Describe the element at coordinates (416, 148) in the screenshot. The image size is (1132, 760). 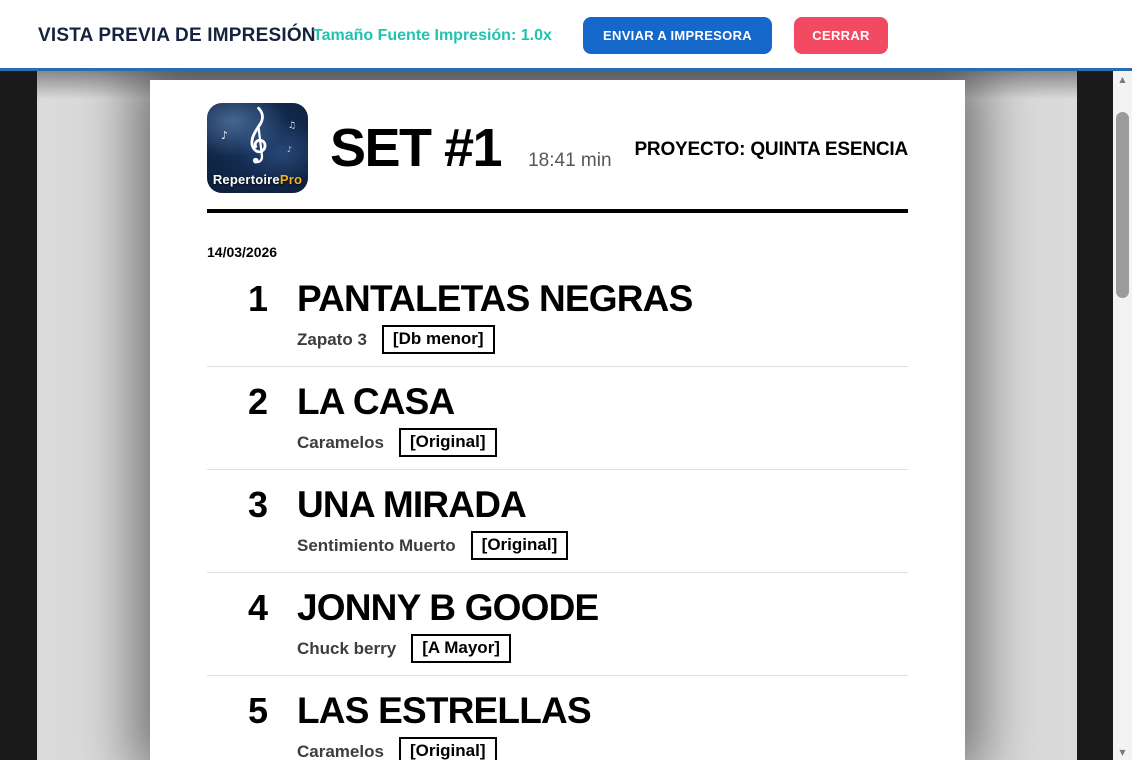
I see `set-title: SET #1` at that location.